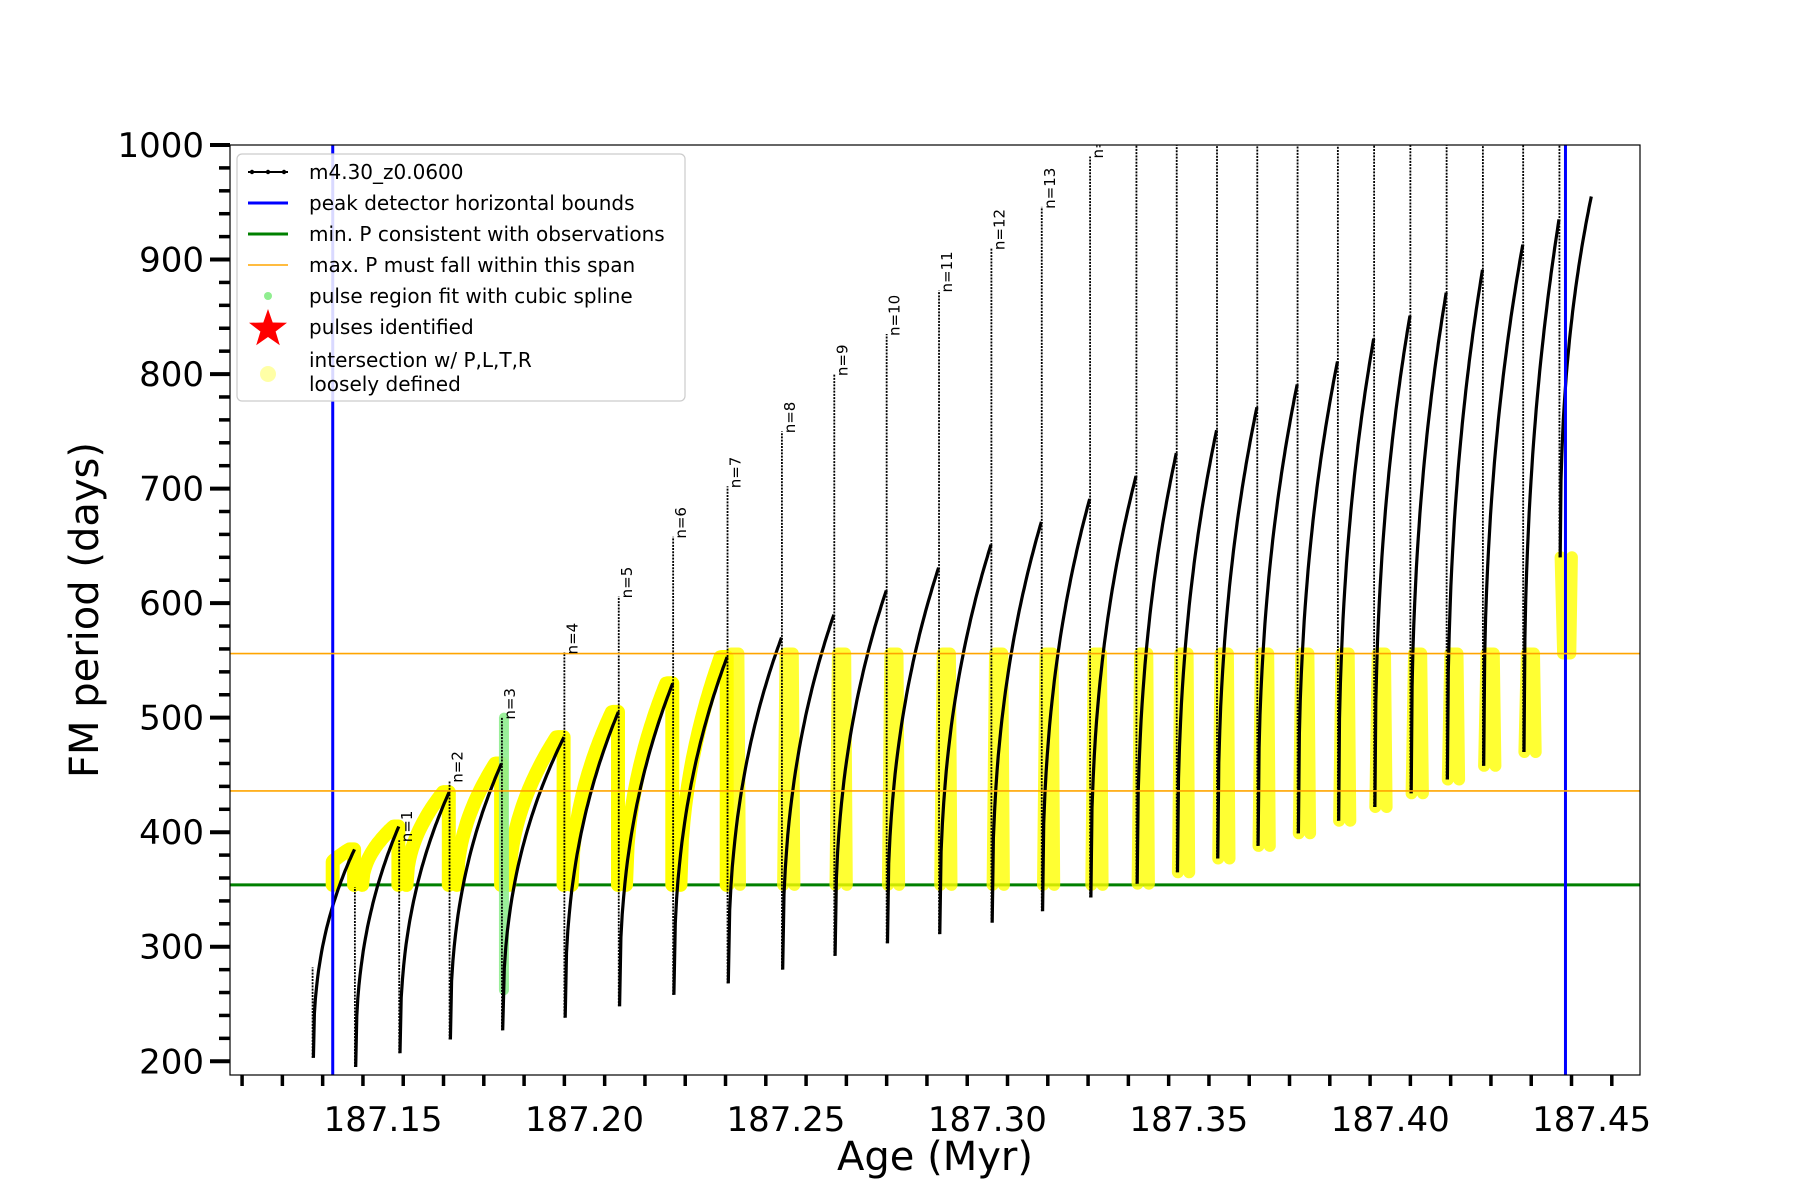 This screenshot has width=1800, height=1200. I want to click on pulse-label: n=7, so click(736, 473).